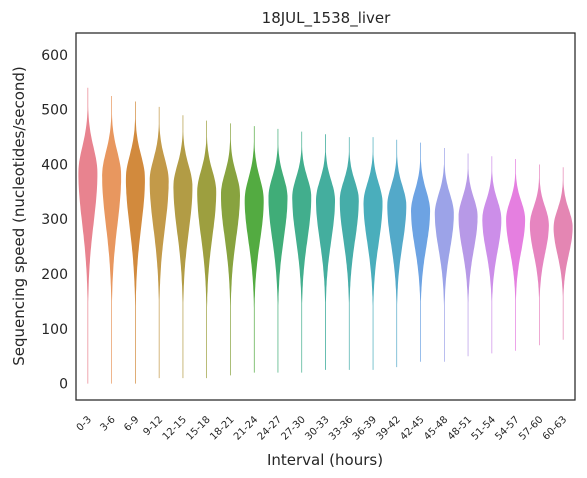 The height and width of the screenshot is (478, 587). What do you see at coordinates (19, 216) in the screenshot?
I see `y-axis-label: Sequencing speed (nucleotides/second)` at bounding box center [19, 216].